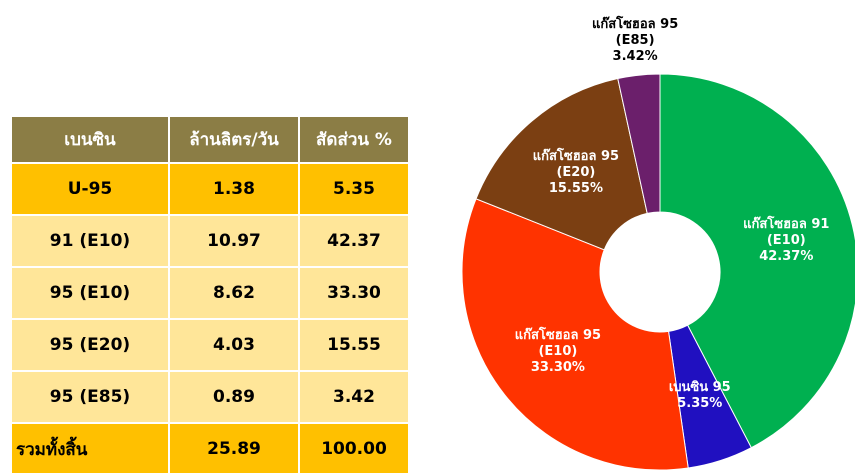 Image resolution: width=855 pixels, height=473 pixels. Describe the element at coordinates (354, 447) in the screenshot. I see `table-cell: 100.00` at that location.